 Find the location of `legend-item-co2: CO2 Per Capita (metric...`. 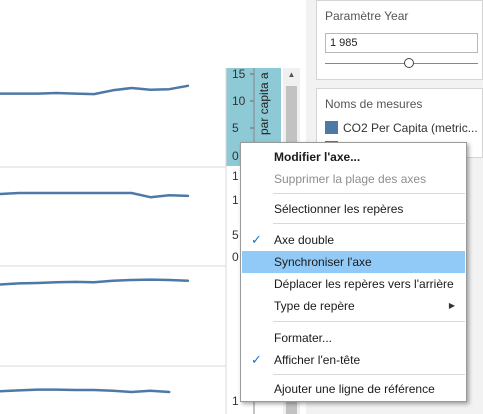

legend-item-co2: CO2 Per Capita (metric... is located at coordinates (410, 128).